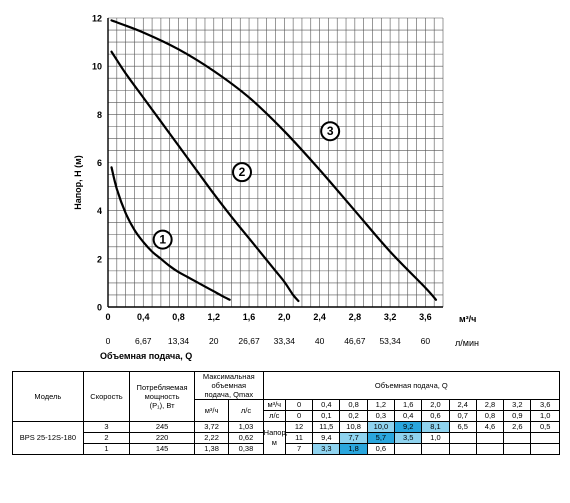 The image size is (570, 503). I want to click on head-value: 3,3, so click(326, 449).